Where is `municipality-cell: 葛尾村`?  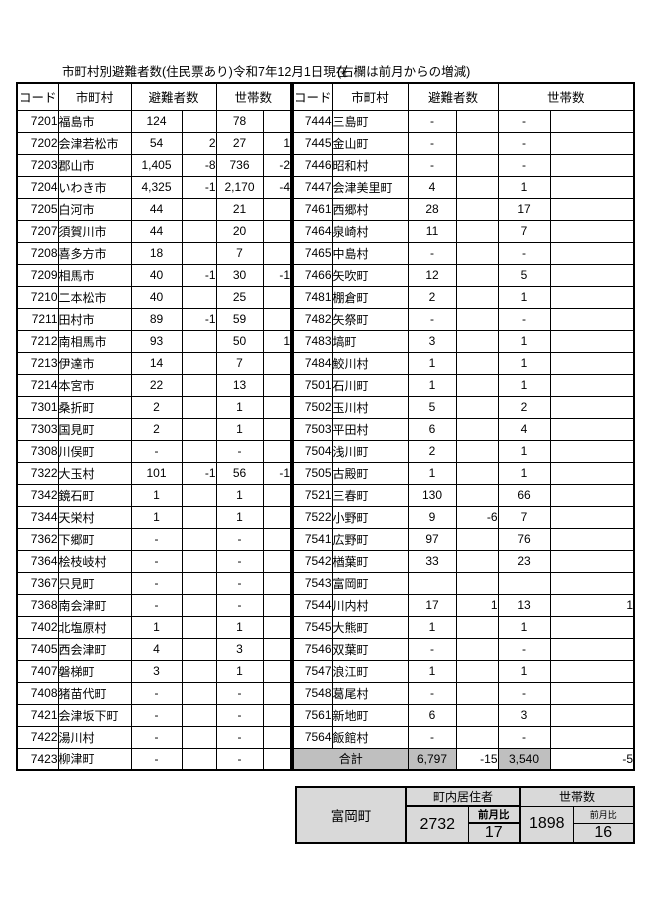
municipality-cell: 葛尾村 is located at coordinates (370, 693).